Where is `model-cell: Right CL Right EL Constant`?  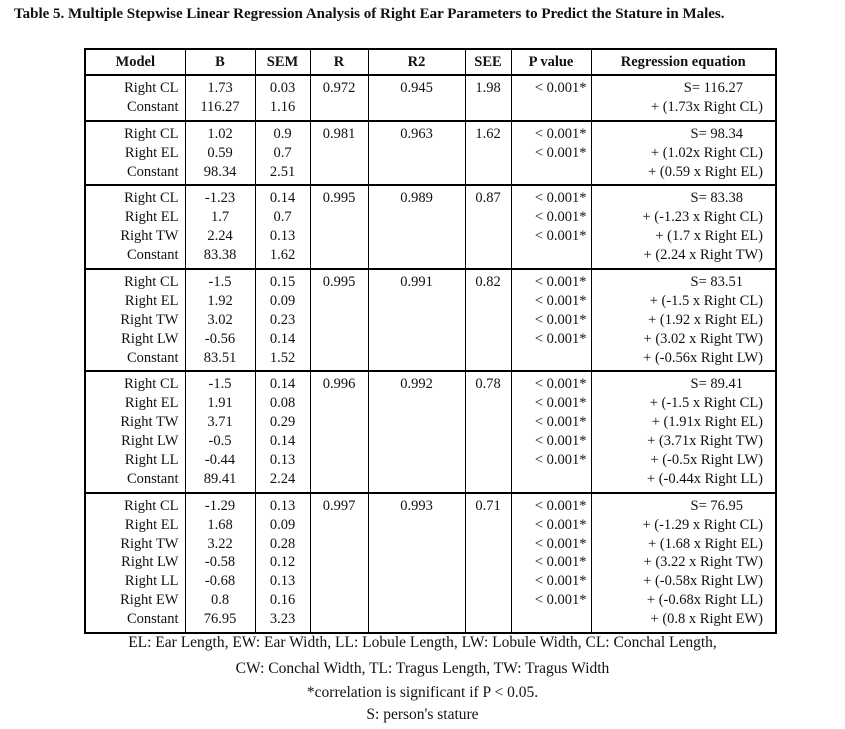
model-cell: Right CL Right EL Constant is located at coordinates (135, 153).